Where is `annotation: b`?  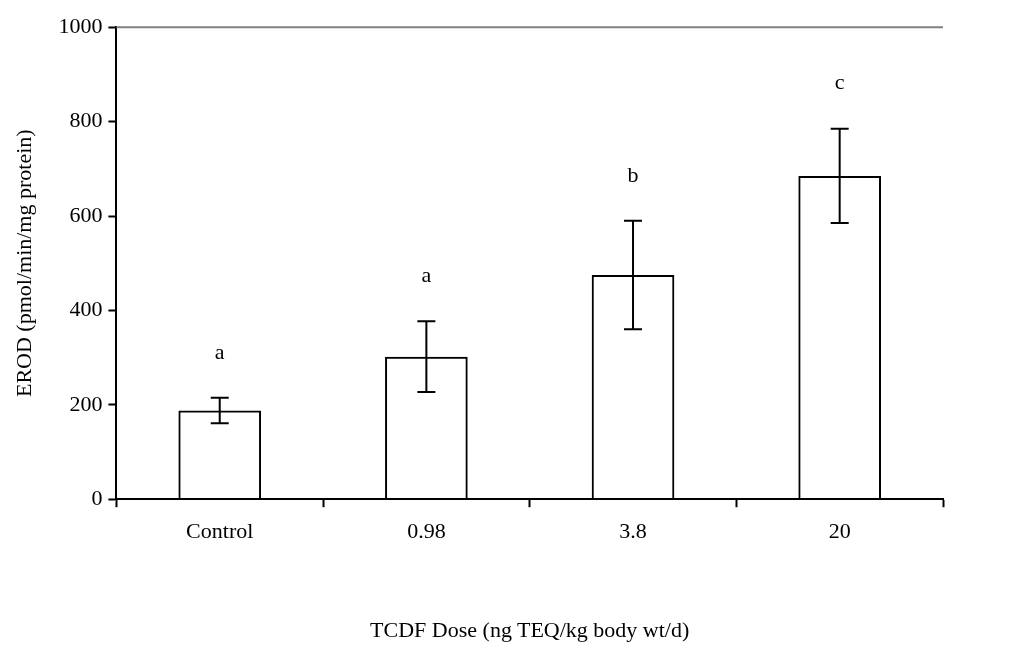
annotation: b is located at coordinates (633, 174).